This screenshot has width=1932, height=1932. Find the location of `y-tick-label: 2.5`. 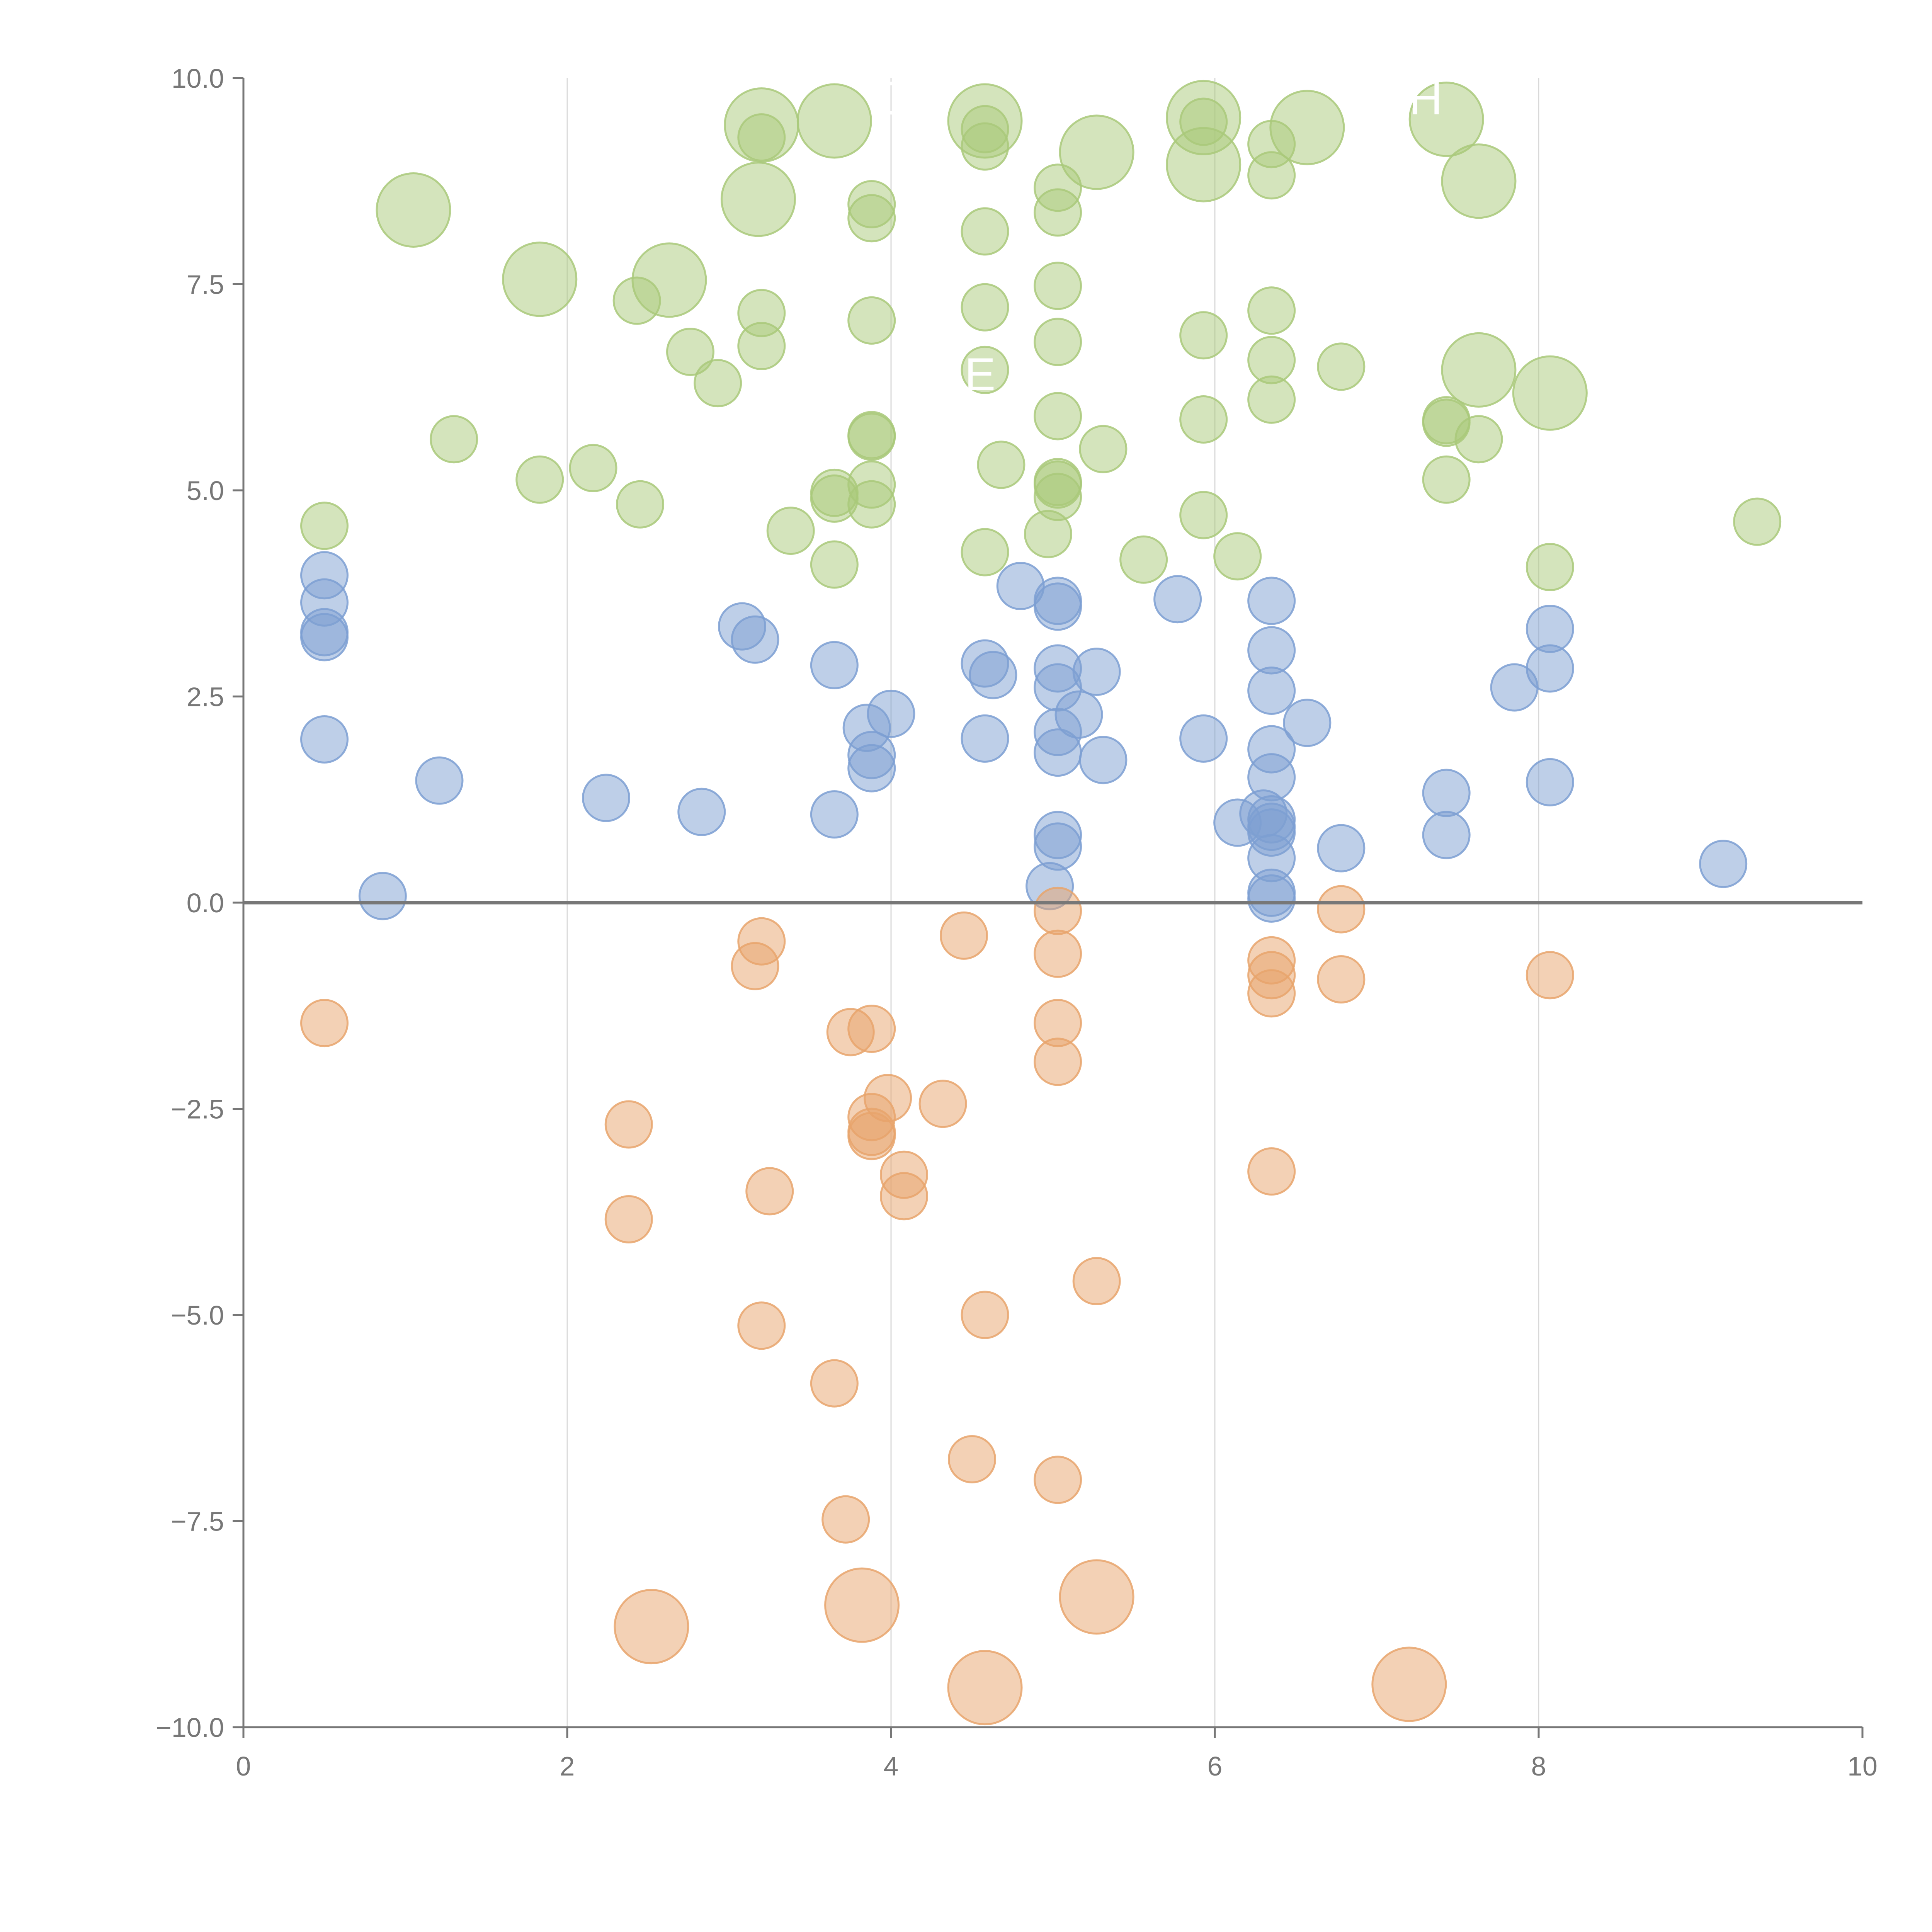

y-tick-label: 2.5 is located at coordinates (205, 697).